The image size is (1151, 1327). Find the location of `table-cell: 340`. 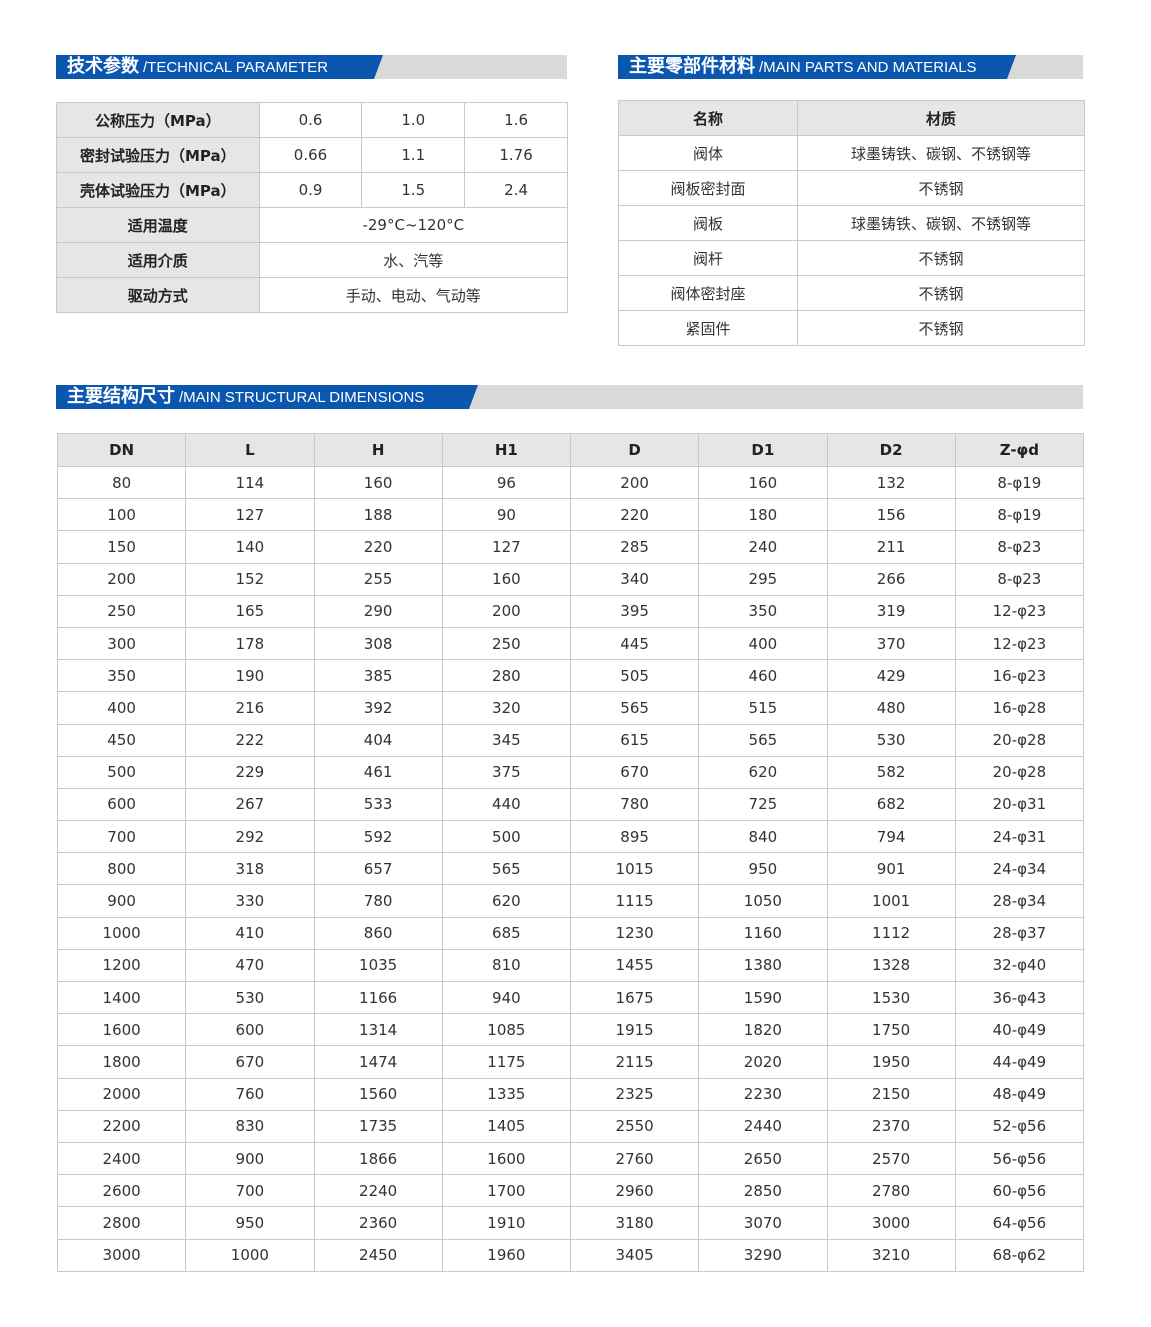

table-cell: 340 is located at coordinates (634, 579).